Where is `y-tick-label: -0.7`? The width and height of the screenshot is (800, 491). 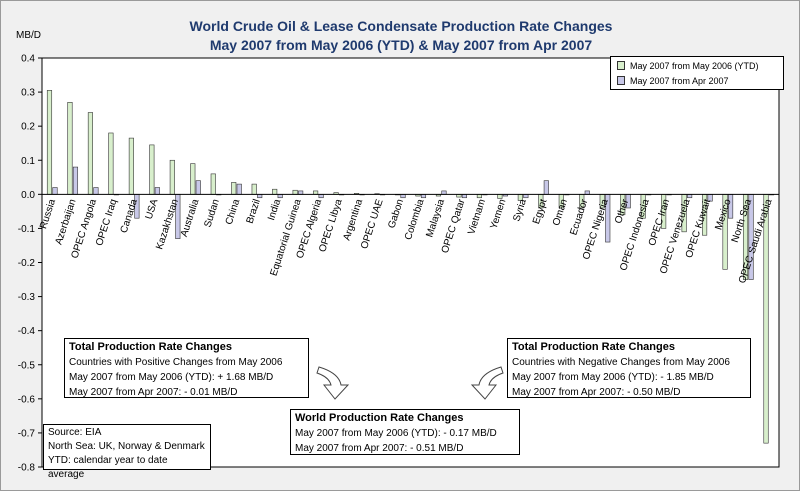
y-tick-label: -0.7 is located at coordinates (27, 433).